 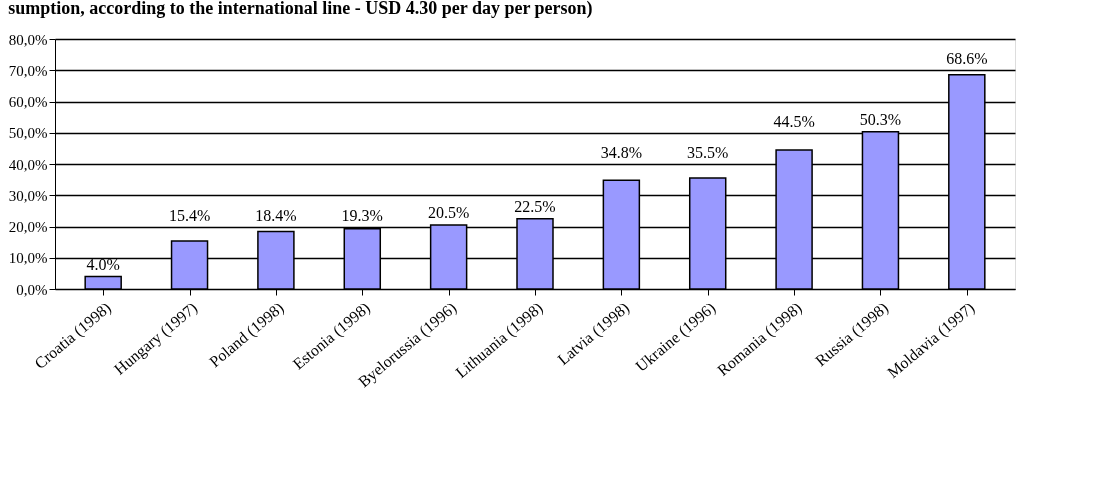 I want to click on data-label: 20.5%, so click(x=448, y=212).